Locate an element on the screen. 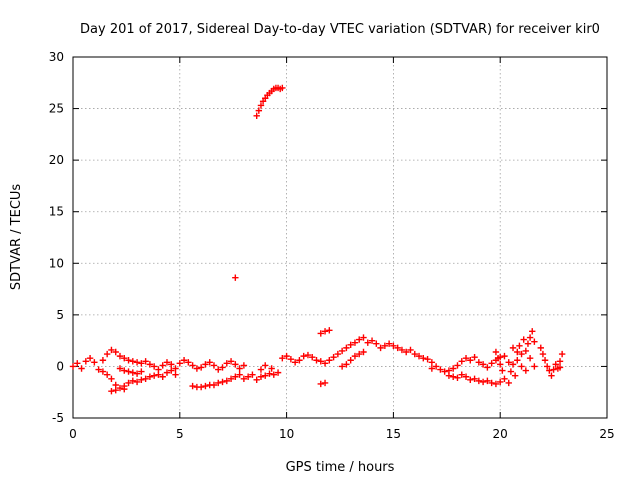  y-tick-label: 0 is located at coordinates (60, 366).